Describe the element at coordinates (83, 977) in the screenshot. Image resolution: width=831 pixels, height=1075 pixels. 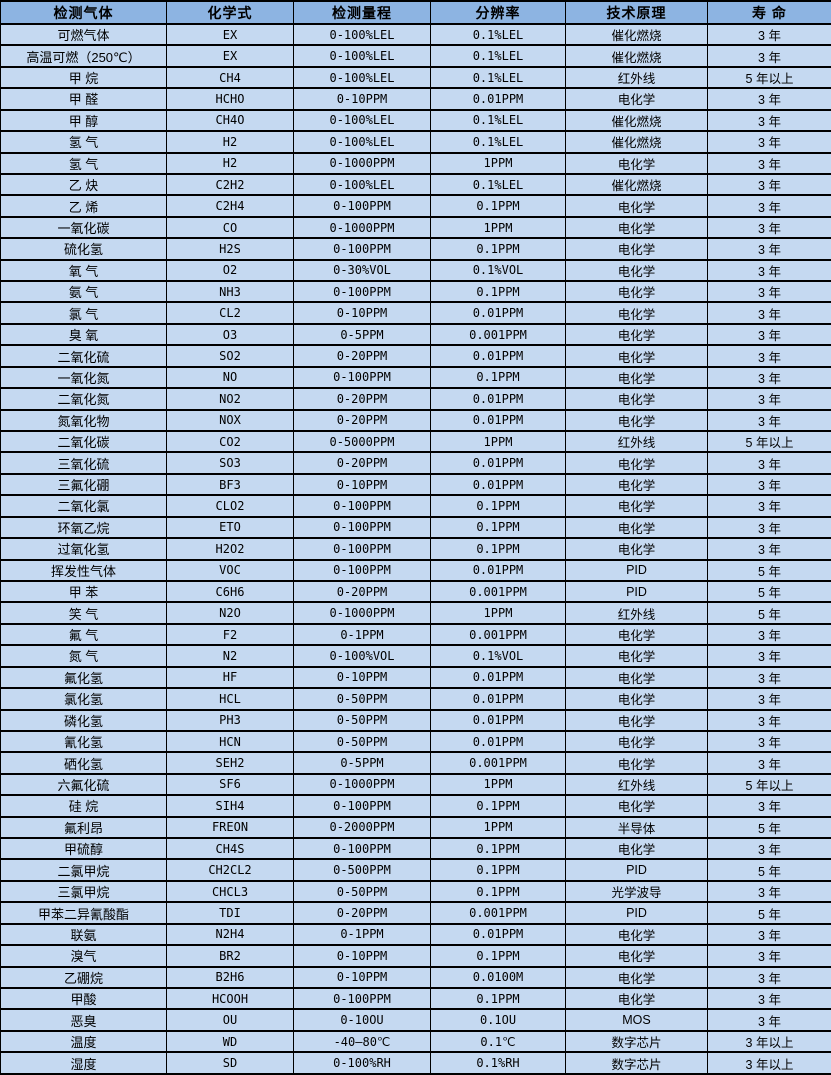
I see `cell-gas-name: 乙硼烷` at that location.